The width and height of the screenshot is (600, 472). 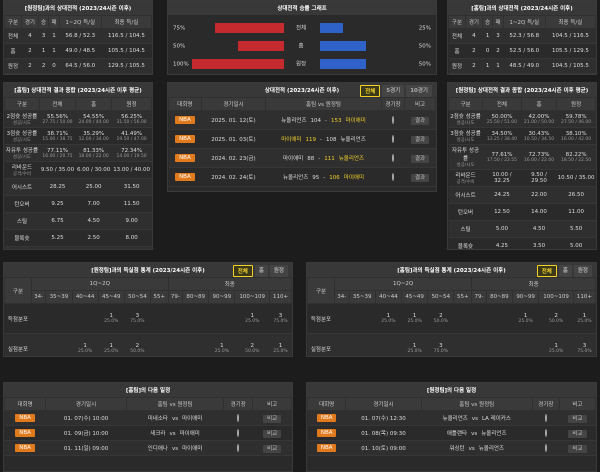 What do you see at coordinates (556, 297) in the screenshot?
I see `header-cell: 100~109` at bounding box center [556, 297].